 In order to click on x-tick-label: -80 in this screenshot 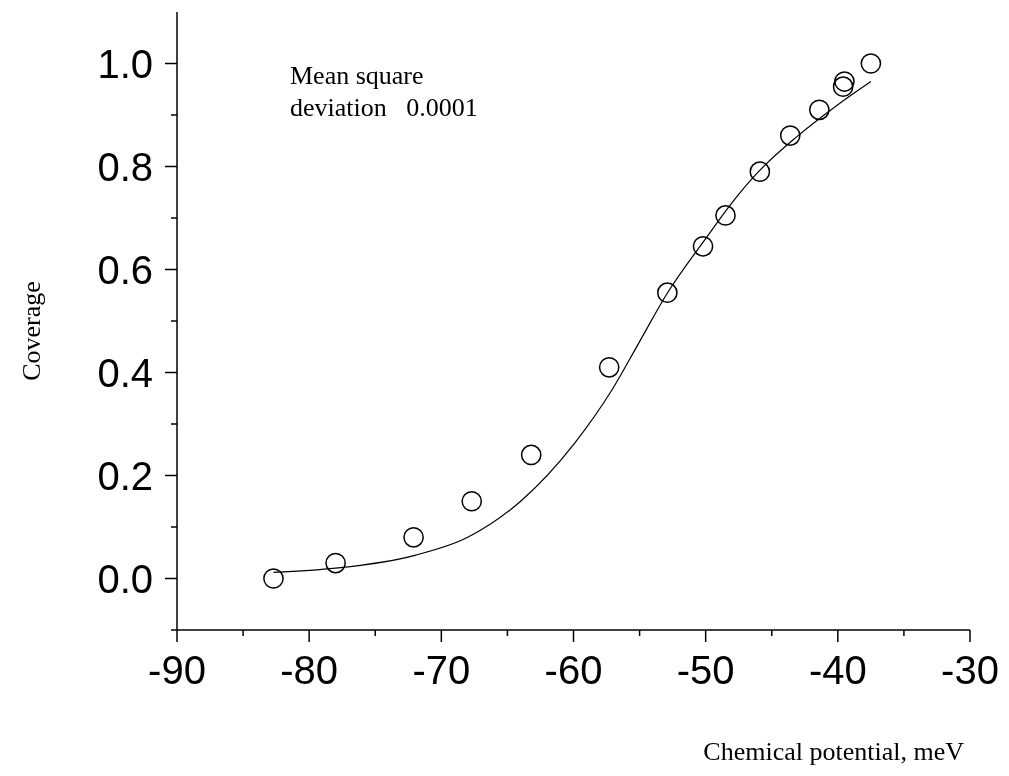, I will do `click(309, 670)`.